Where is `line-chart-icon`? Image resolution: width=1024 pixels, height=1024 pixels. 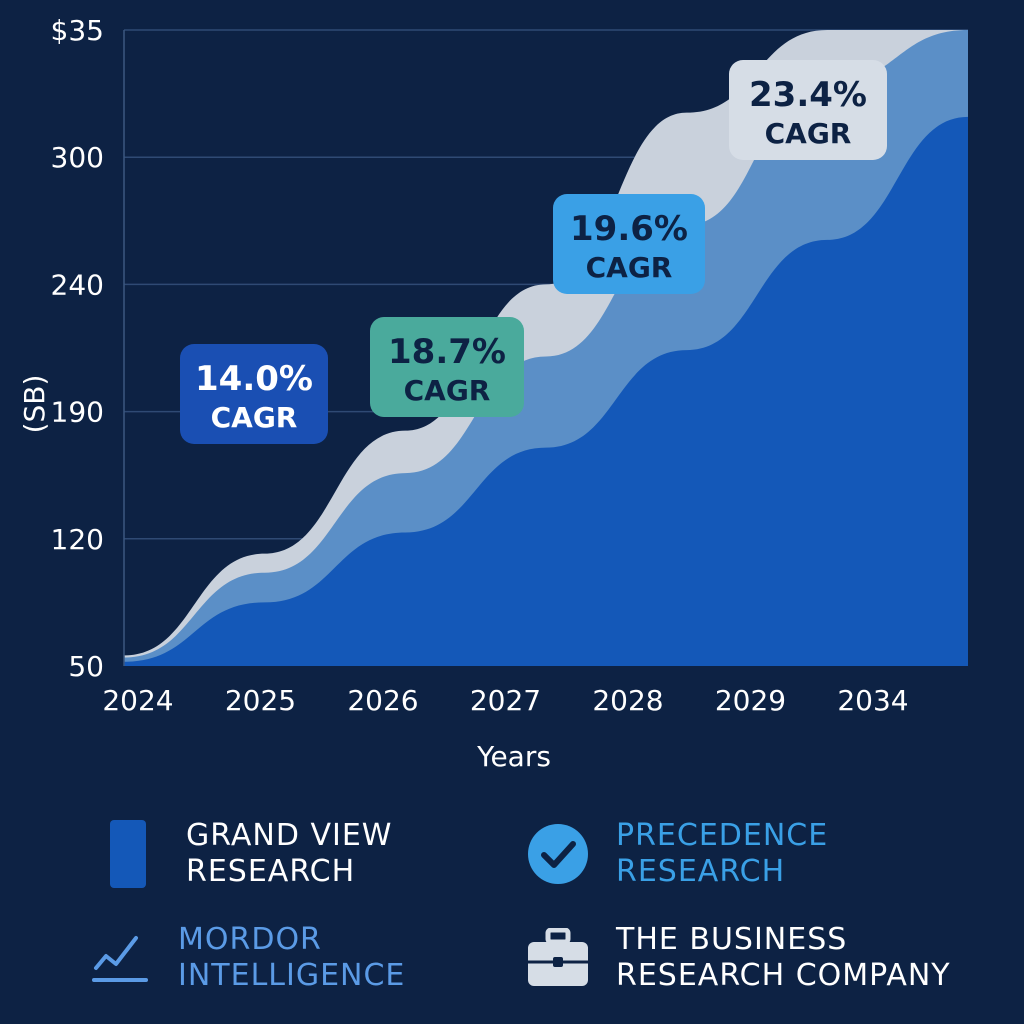 line-chart-icon is located at coordinates (120, 958).